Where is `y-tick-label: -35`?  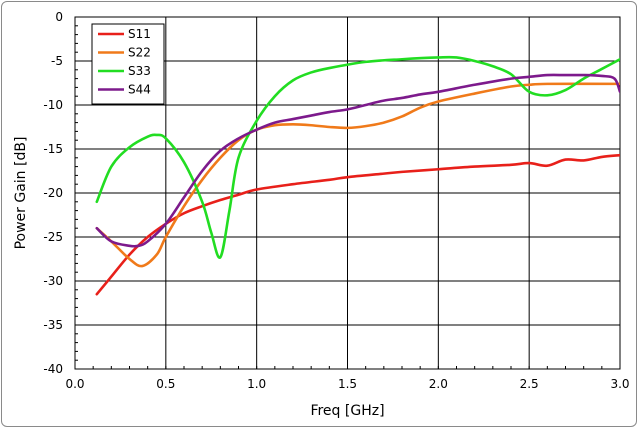
y-tick-label: -35 is located at coordinates (53, 325).